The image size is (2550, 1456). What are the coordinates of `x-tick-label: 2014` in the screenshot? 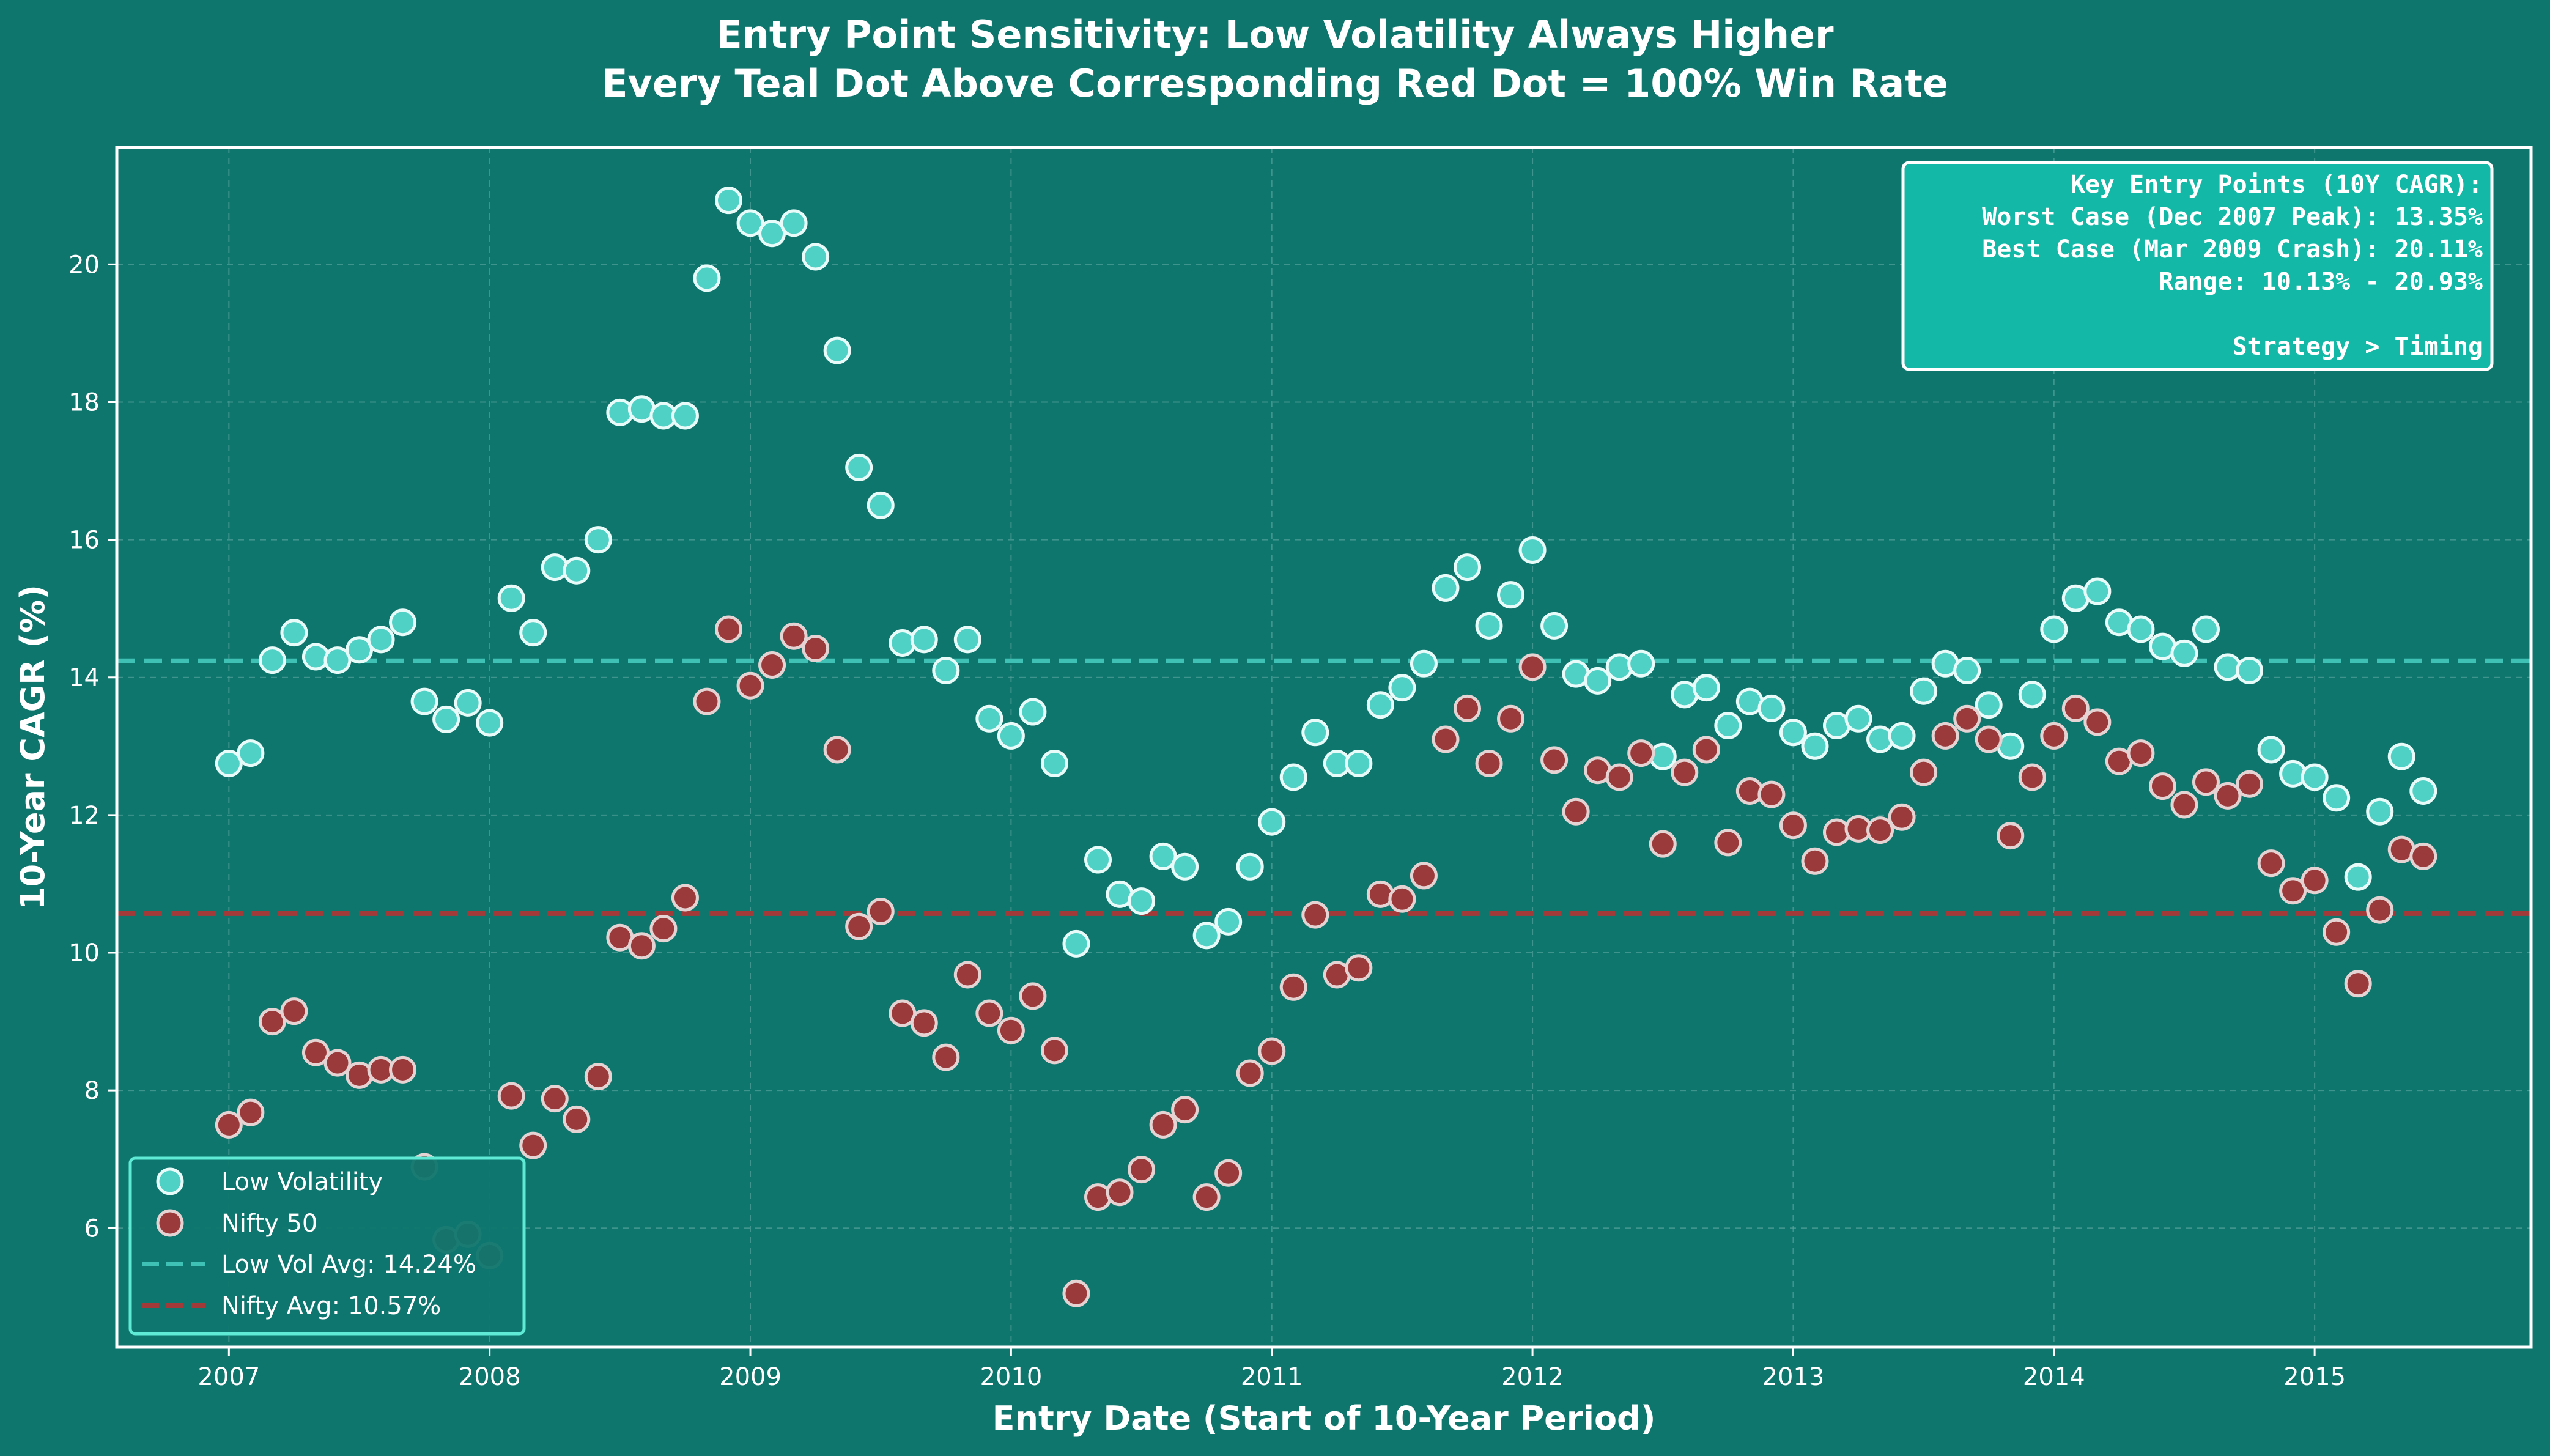 It's located at (2054, 1377).